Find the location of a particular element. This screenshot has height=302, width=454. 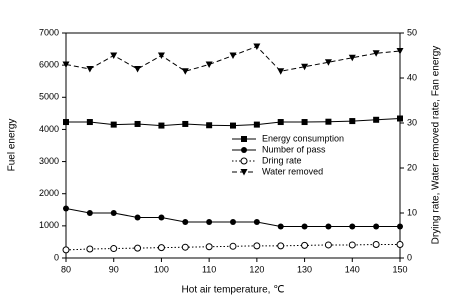

y-tick-label: 5000 is located at coordinates (49, 97).